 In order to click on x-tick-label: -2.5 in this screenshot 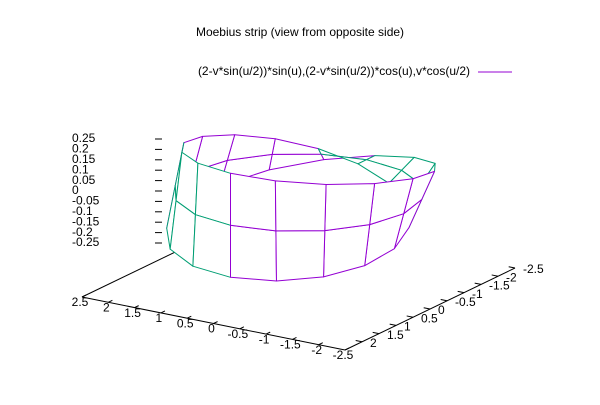, I will do `click(343, 355)`.